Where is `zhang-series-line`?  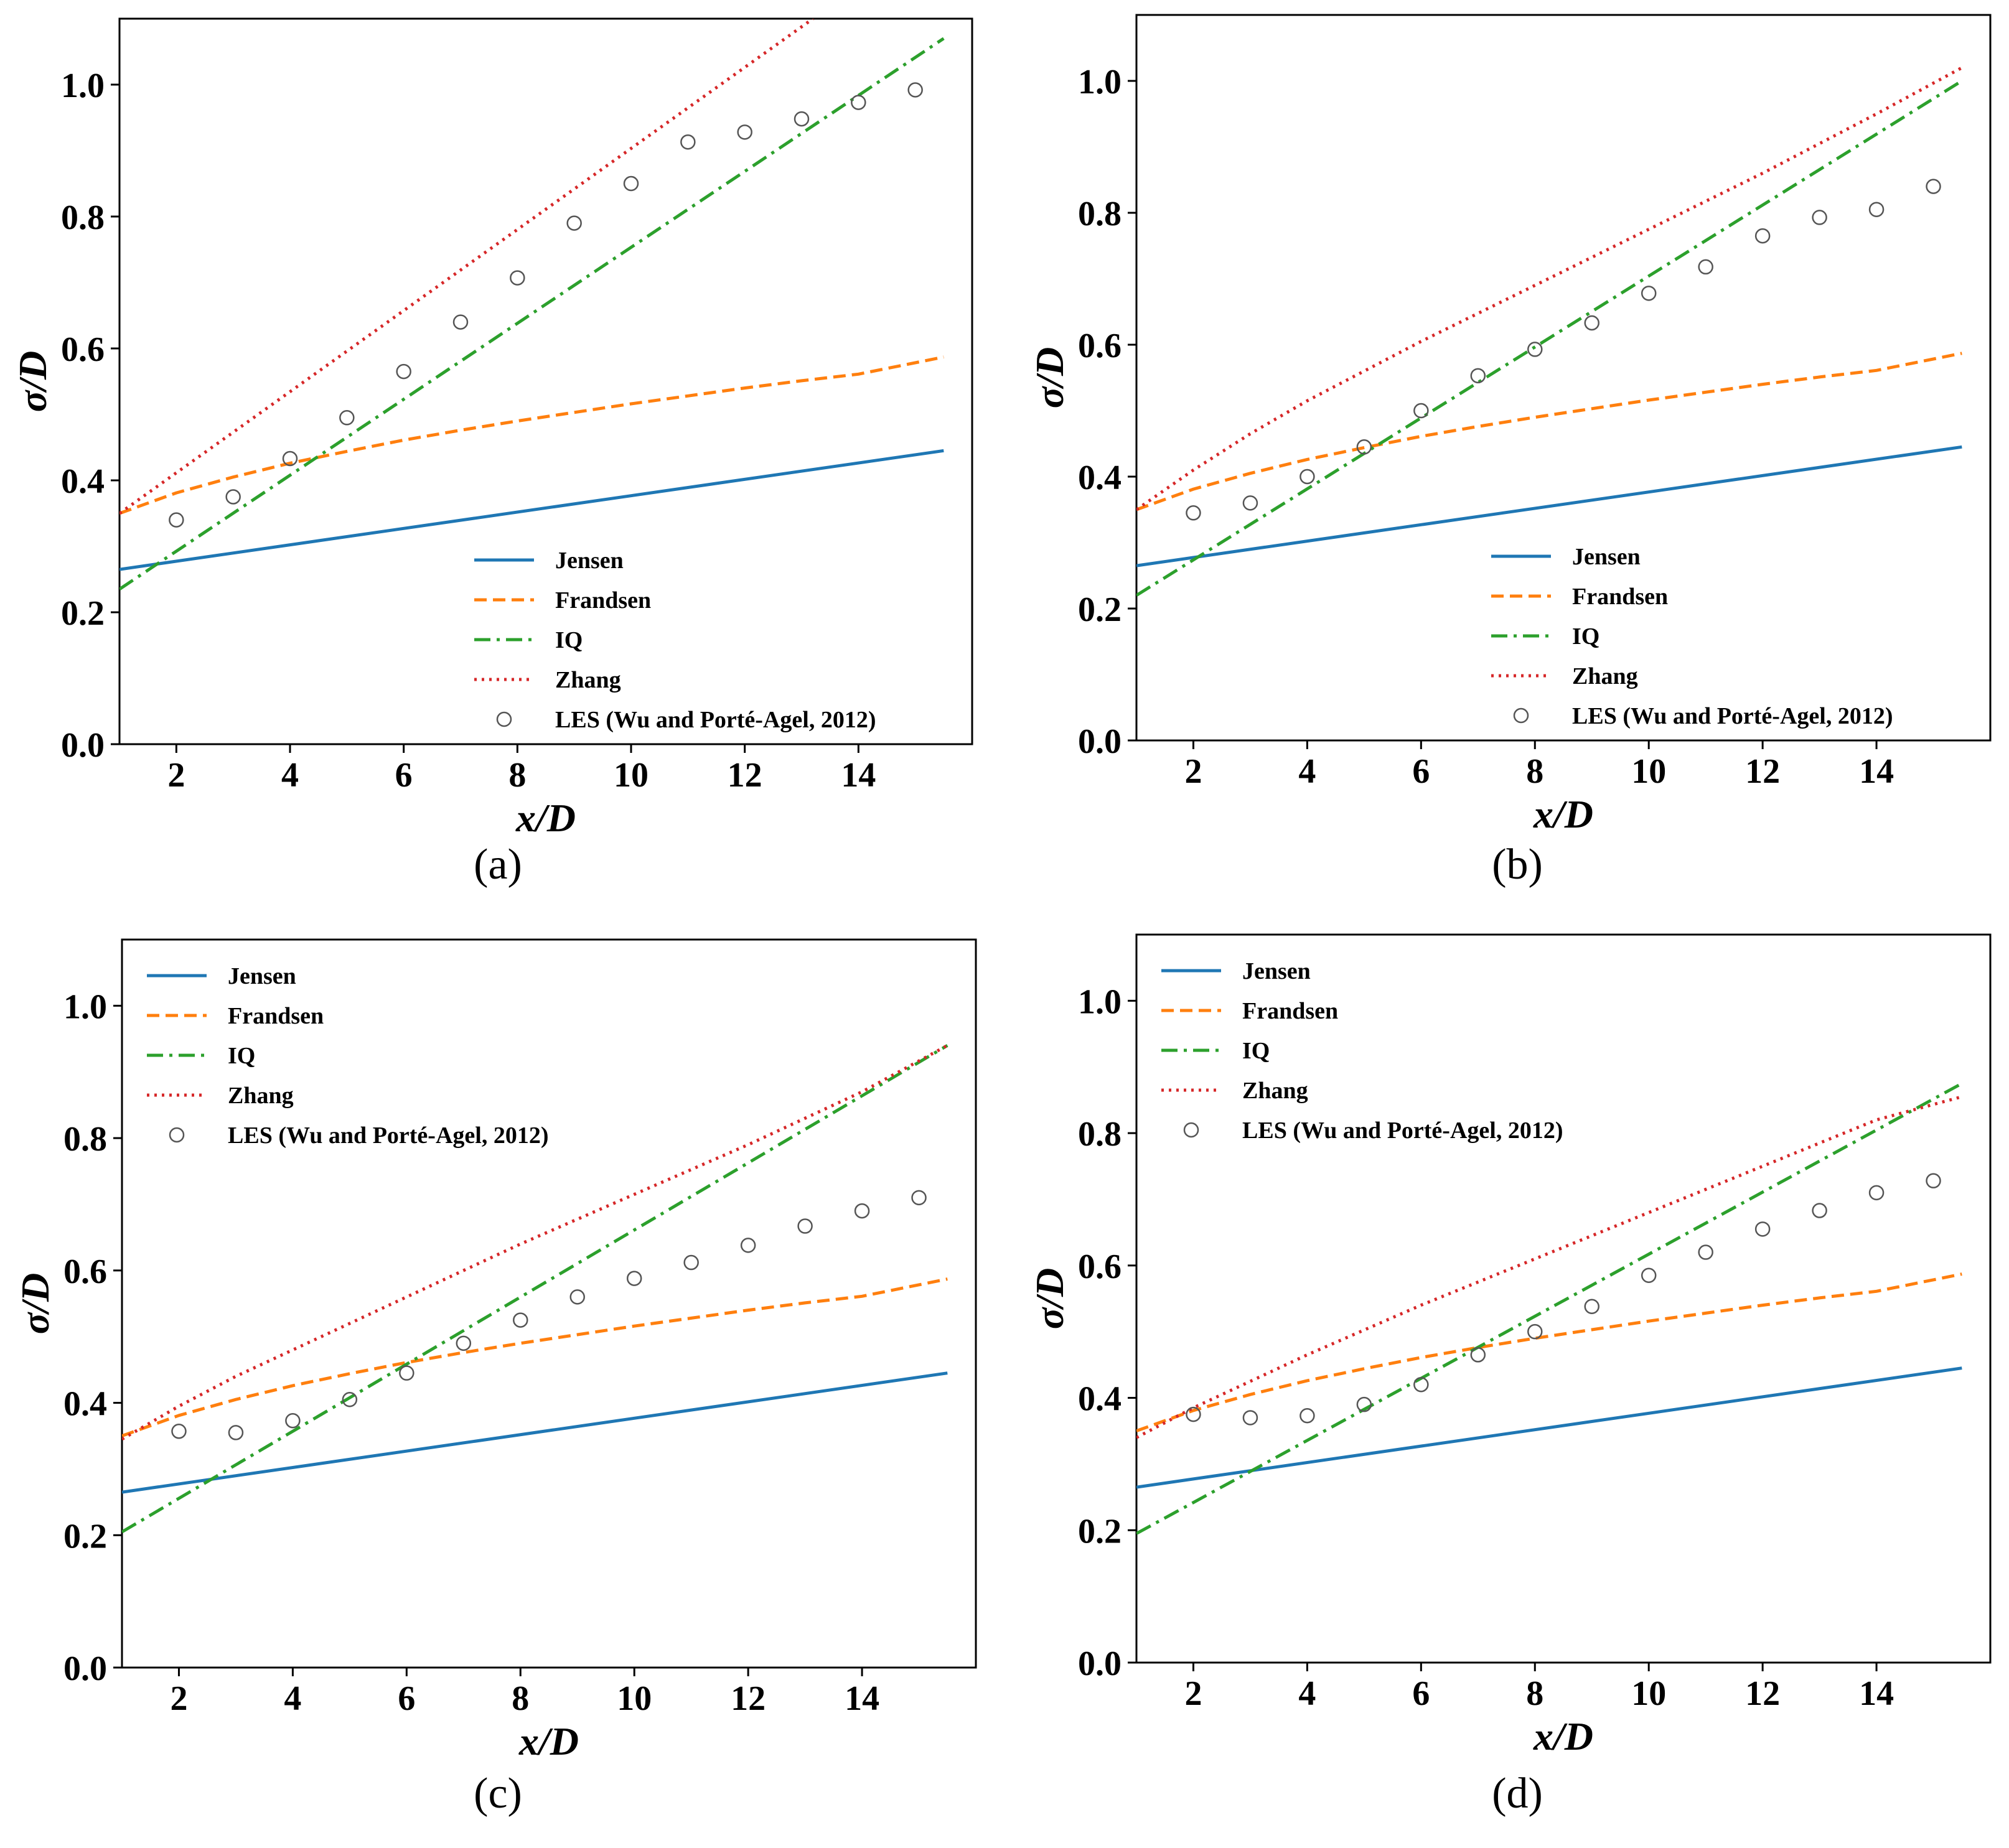 zhang-series-line is located at coordinates (466, 267).